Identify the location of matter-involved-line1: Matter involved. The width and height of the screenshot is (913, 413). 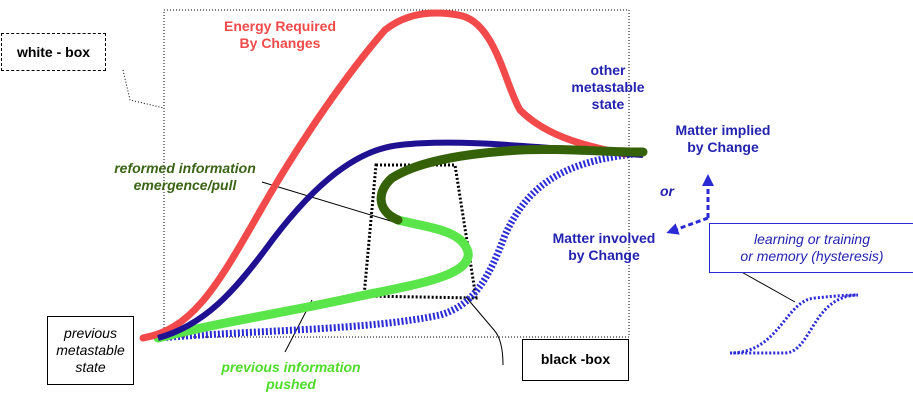
(604, 238).